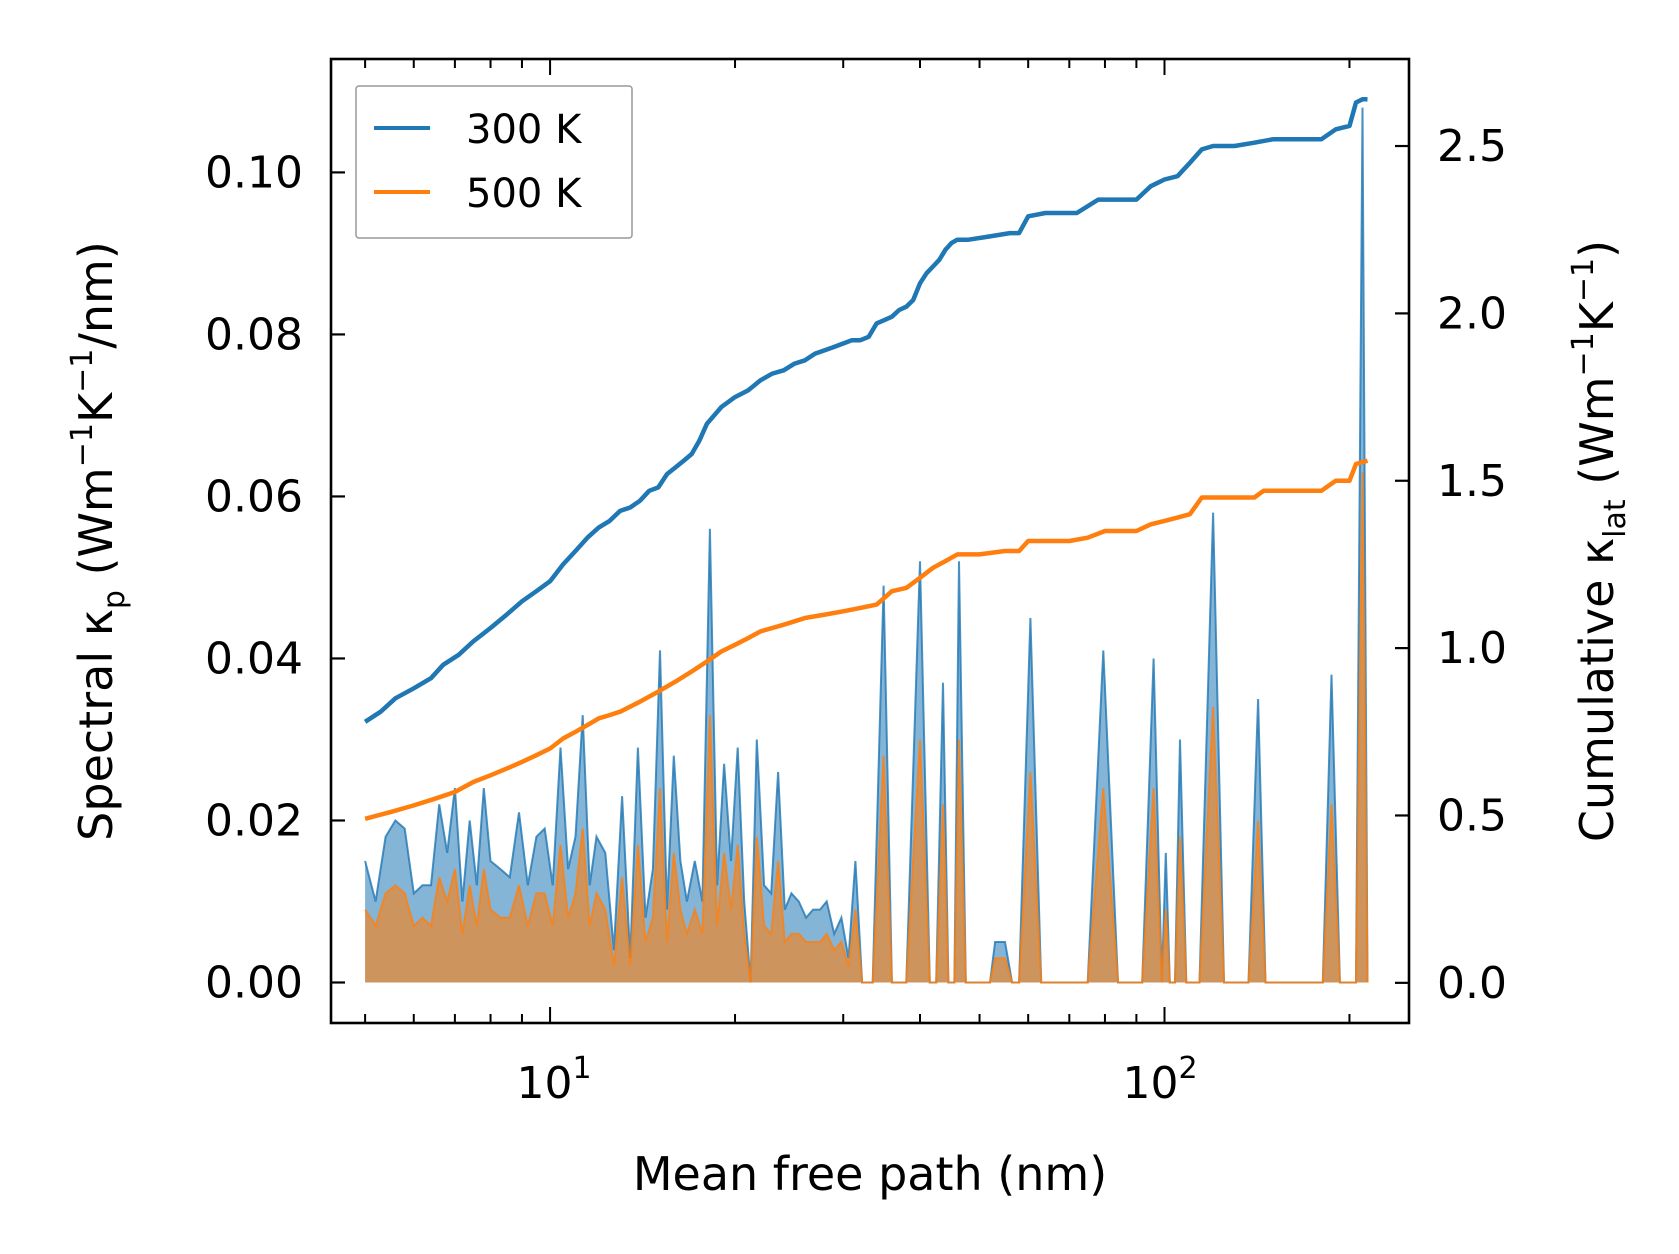 The image size is (1679, 1254). I want to click on legend: 300 K 500 K, so click(494, 162).